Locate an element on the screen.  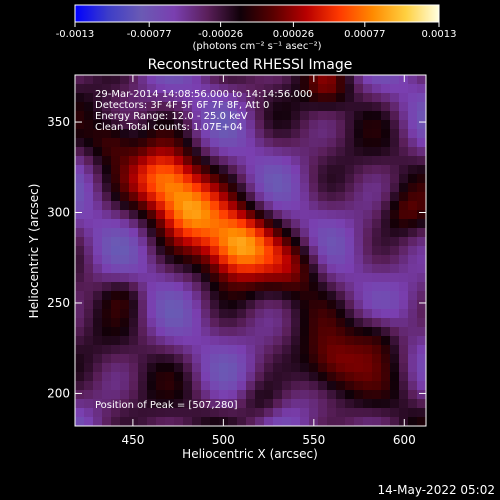
colorbar-tick-label: 0.00026 is located at coordinates (293, 34).